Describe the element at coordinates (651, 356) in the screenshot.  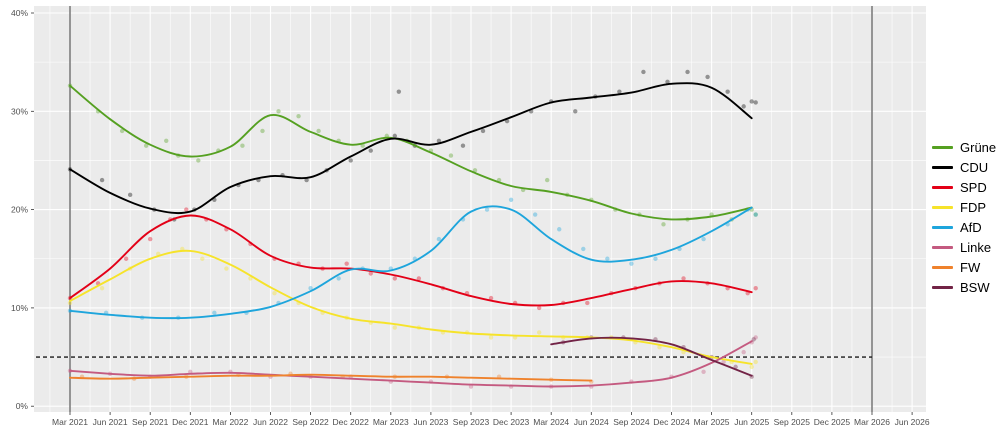
I see `trend-line-bsw` at that location.